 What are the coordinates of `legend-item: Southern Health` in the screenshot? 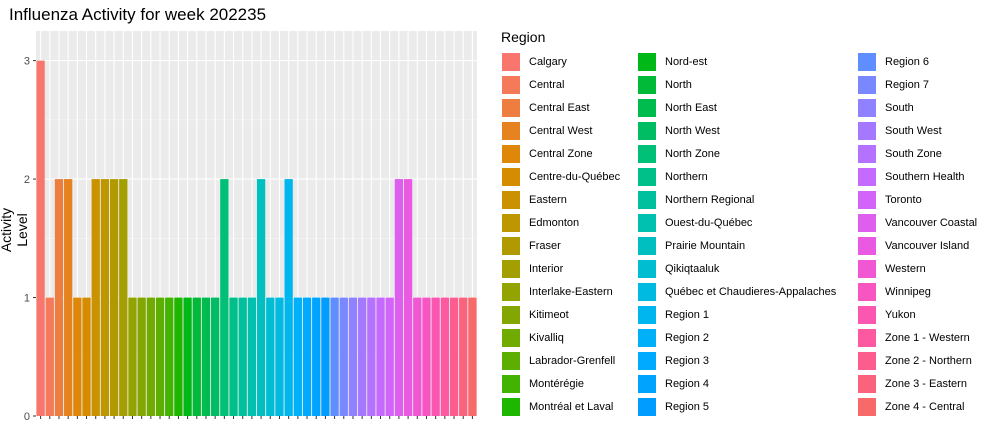 It's located at (917, 176).